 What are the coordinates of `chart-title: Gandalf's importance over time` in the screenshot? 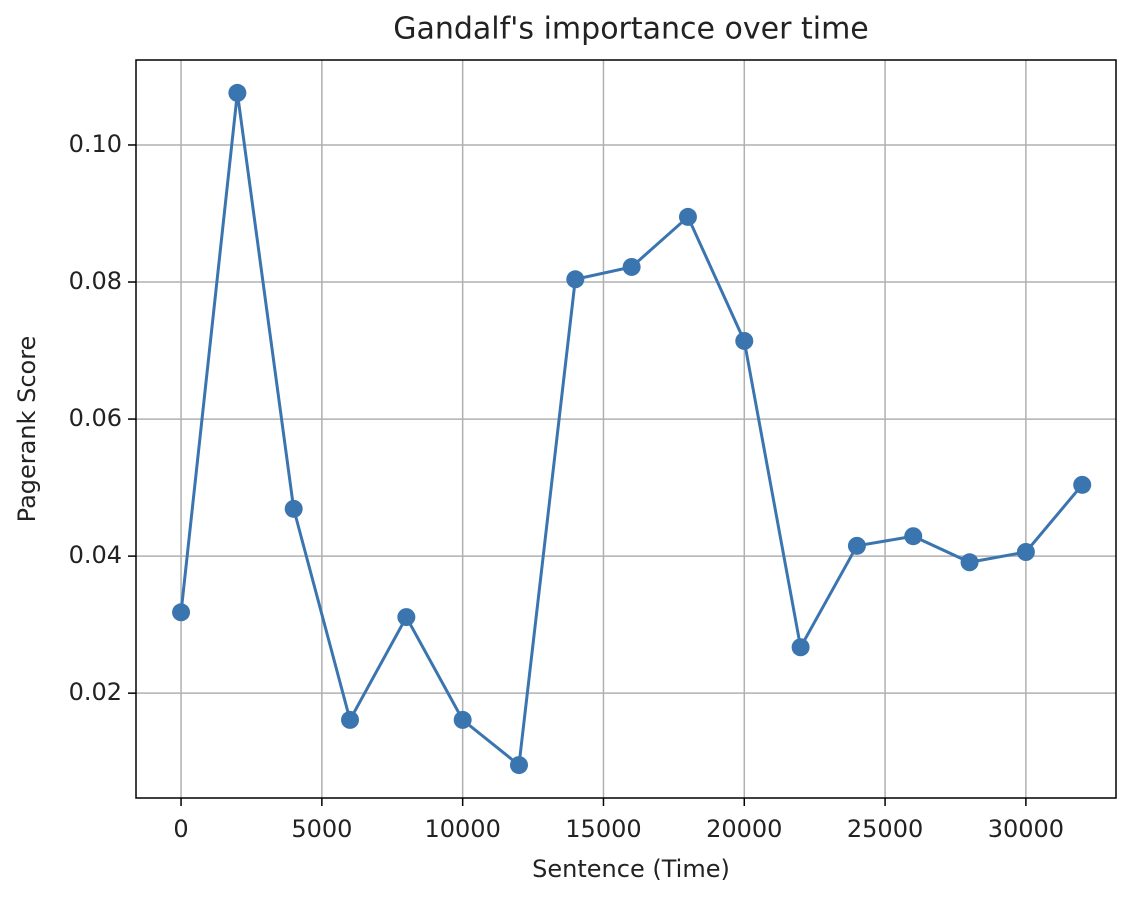 It's located at (631, 29).